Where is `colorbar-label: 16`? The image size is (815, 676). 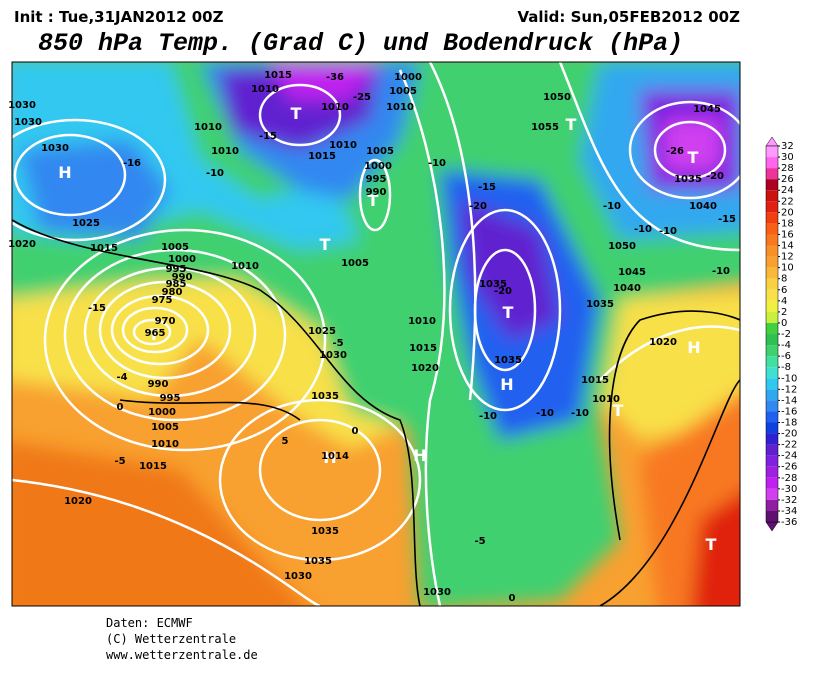 colorbar-label: 16 is located at coordinates (787, 234).